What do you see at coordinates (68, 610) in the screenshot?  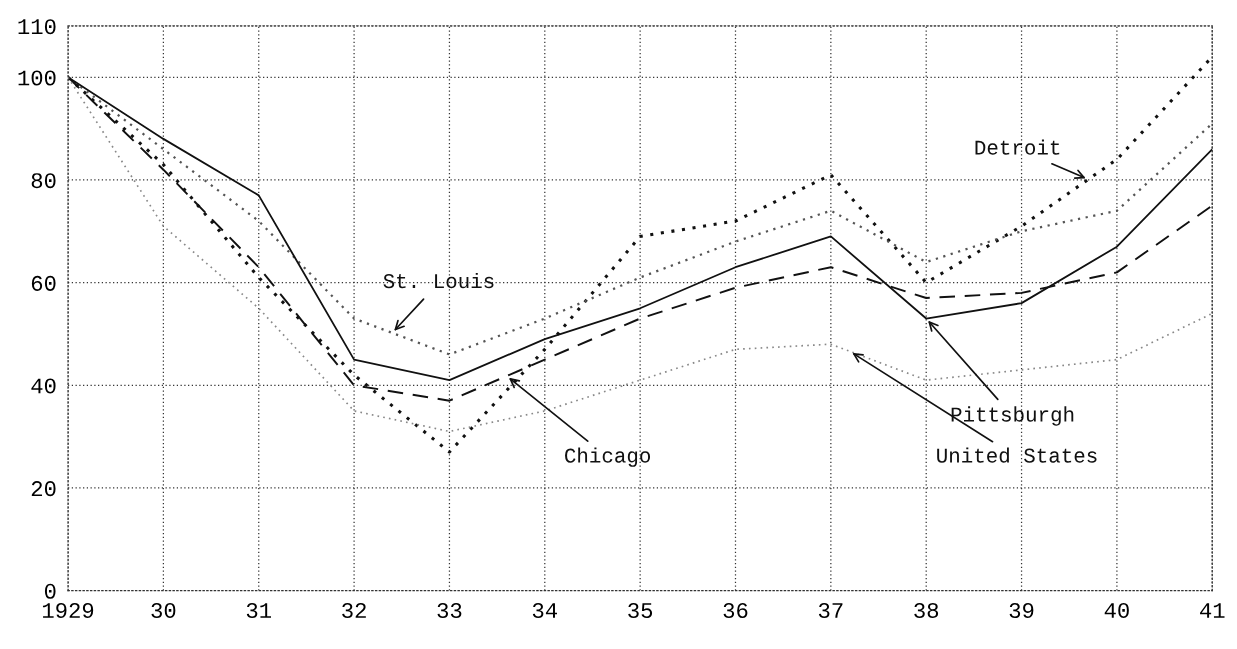 I see `x-tick-label: 1929` at bounding box center [68, 610].